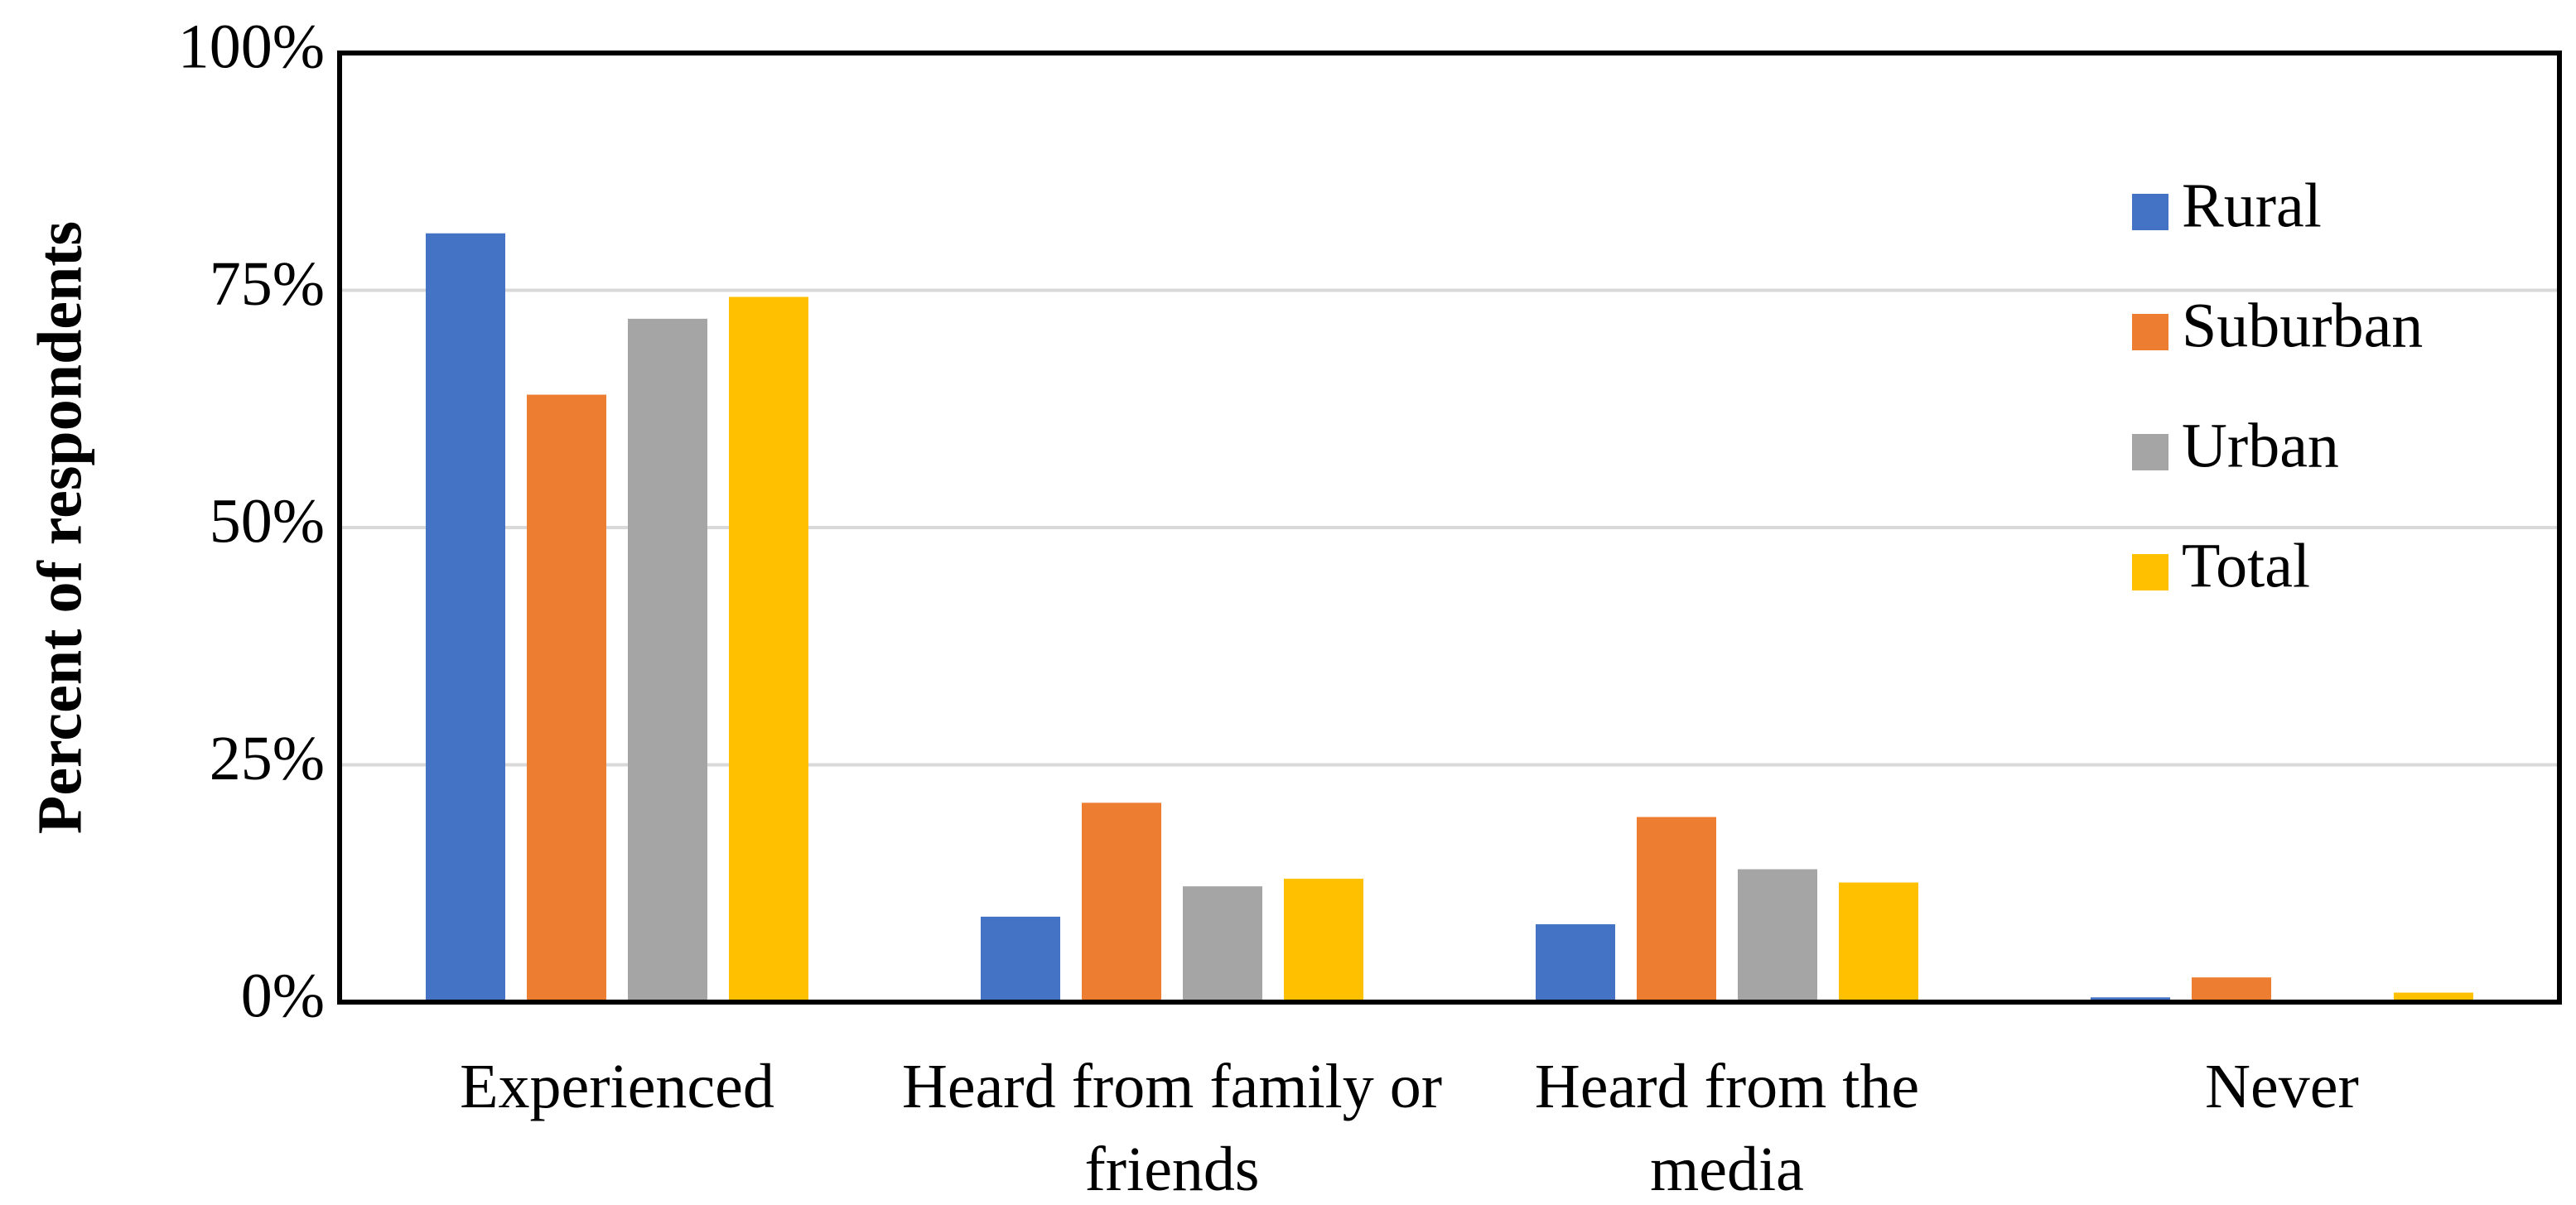  Describe the element at coordinates (252, 46) in the screenshot. I see `y-tick-label: 100%` at that location.